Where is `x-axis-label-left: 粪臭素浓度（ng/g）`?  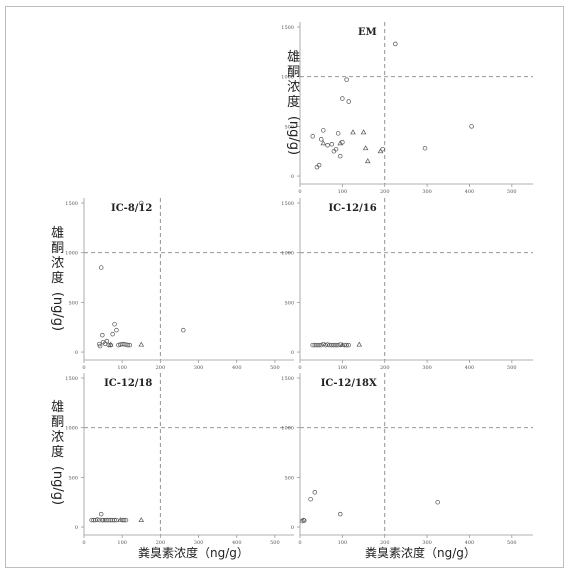 x-axis-label-left: 粪臭素浓度（ng/g） is located at coordinates (193, 553).